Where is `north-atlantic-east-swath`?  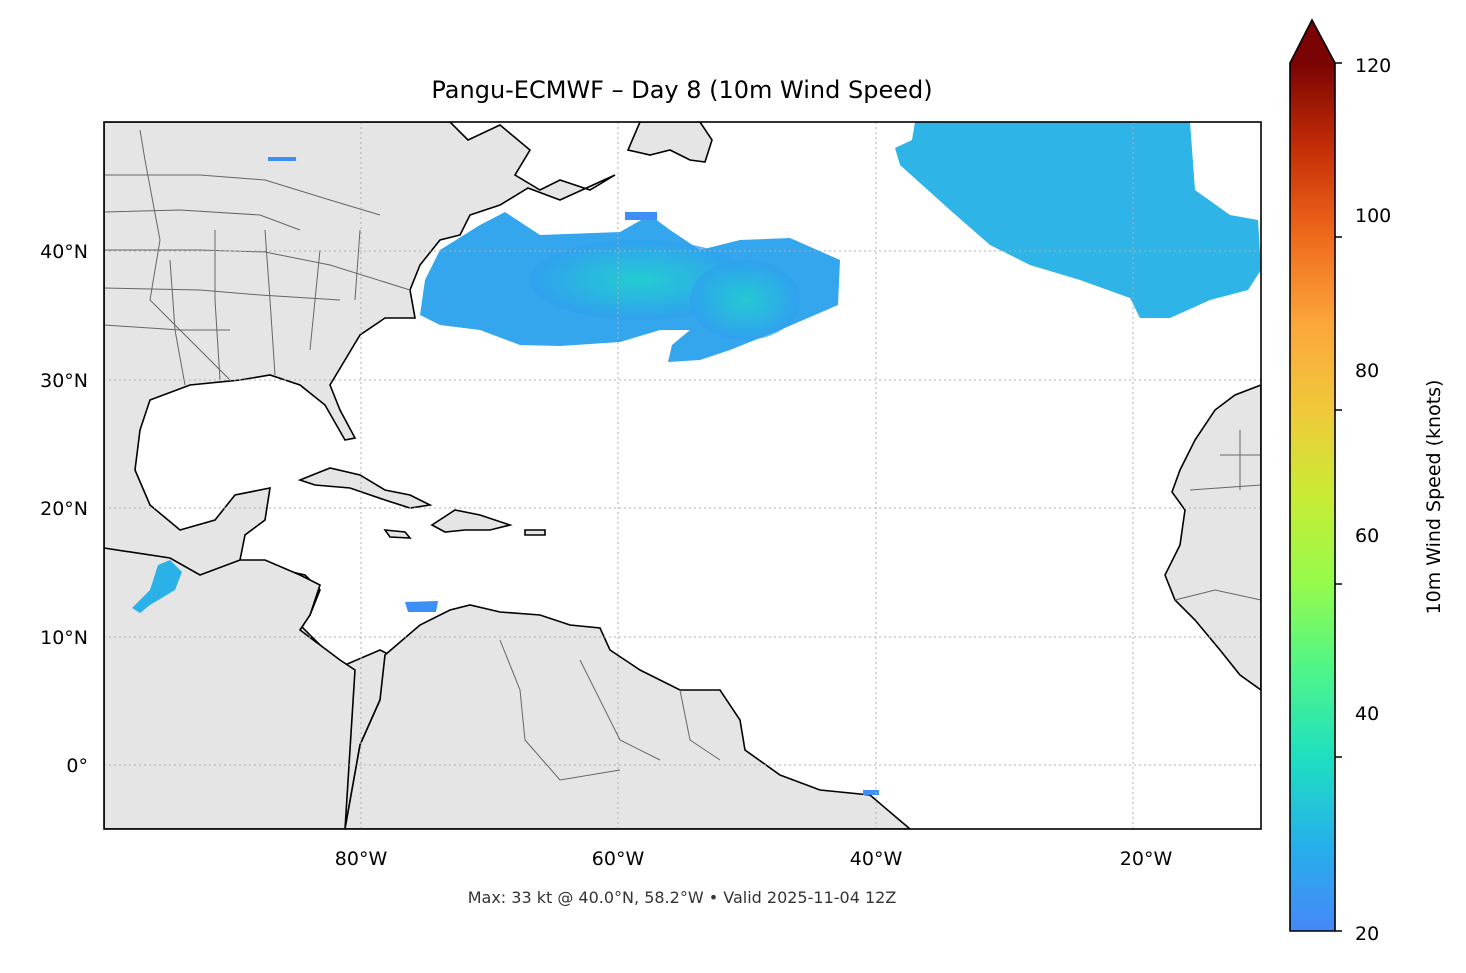
north-atlantic-east-swath is located at coordinates (1078, 220).